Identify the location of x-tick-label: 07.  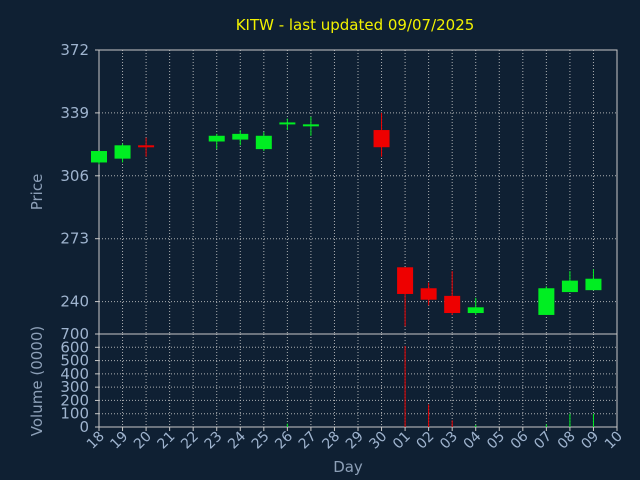
(543, 441).